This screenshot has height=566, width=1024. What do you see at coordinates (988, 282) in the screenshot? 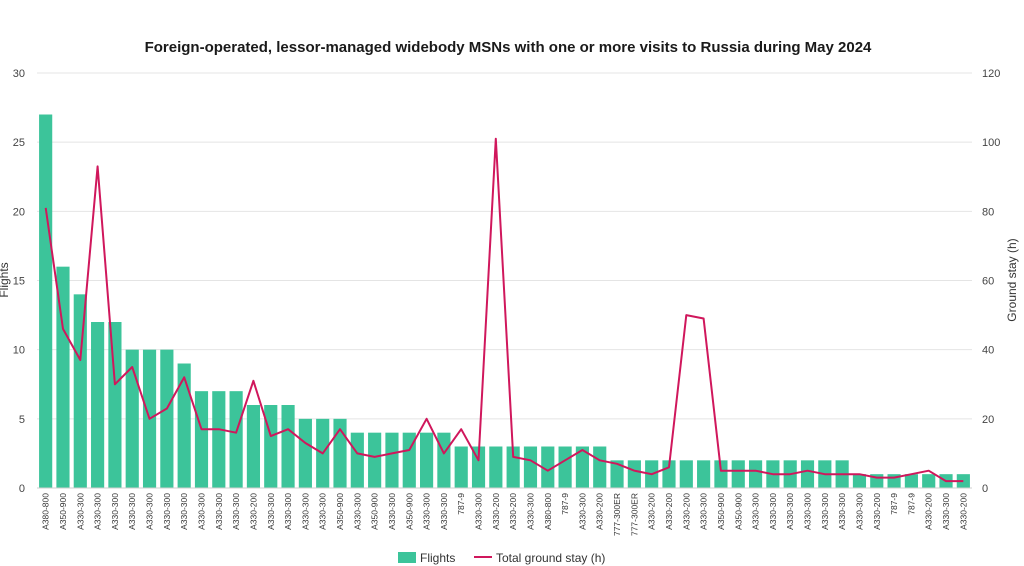
I see `right-tick-label: 60` at bounding box center [988, 282].